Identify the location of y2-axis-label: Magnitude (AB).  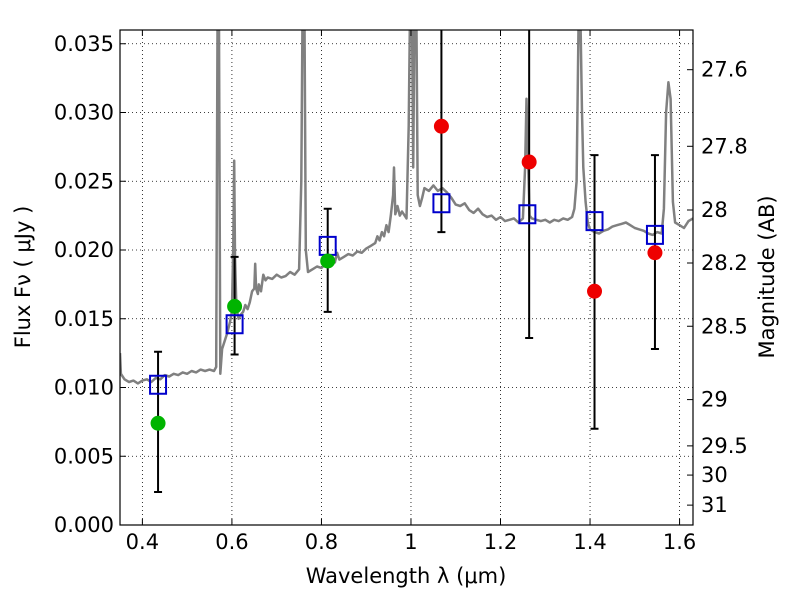
(767, 276).